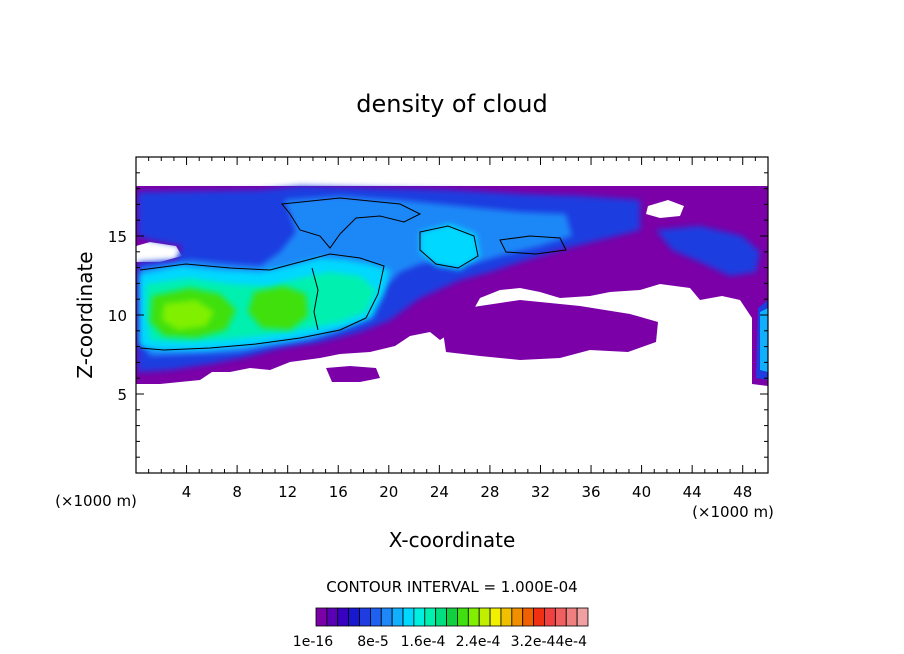 This screenshot has width=904, height=654. What do you see at coordinates (287, 492) in the screenshot?
I see `x-tick-label: 12` at bounding box center [287, 492].